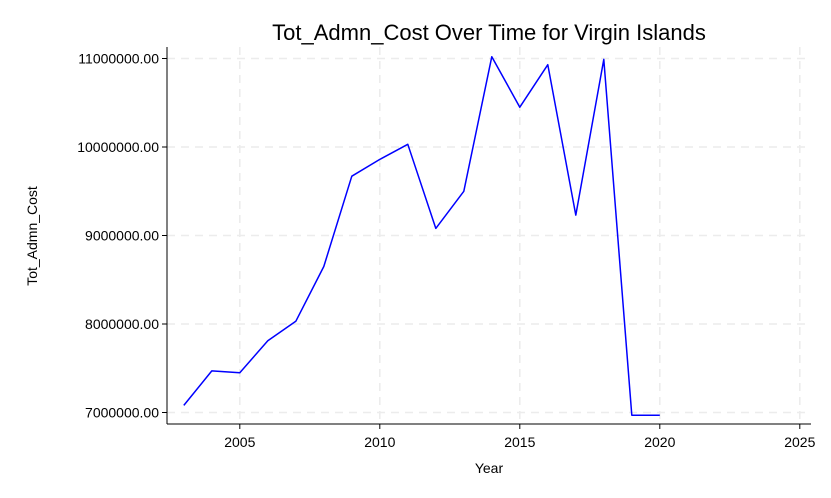 The image size is (831, 498). Describe the element at coordinates (379, 442) in the screenshot. I see `x-tick-label: 2010` at that location.